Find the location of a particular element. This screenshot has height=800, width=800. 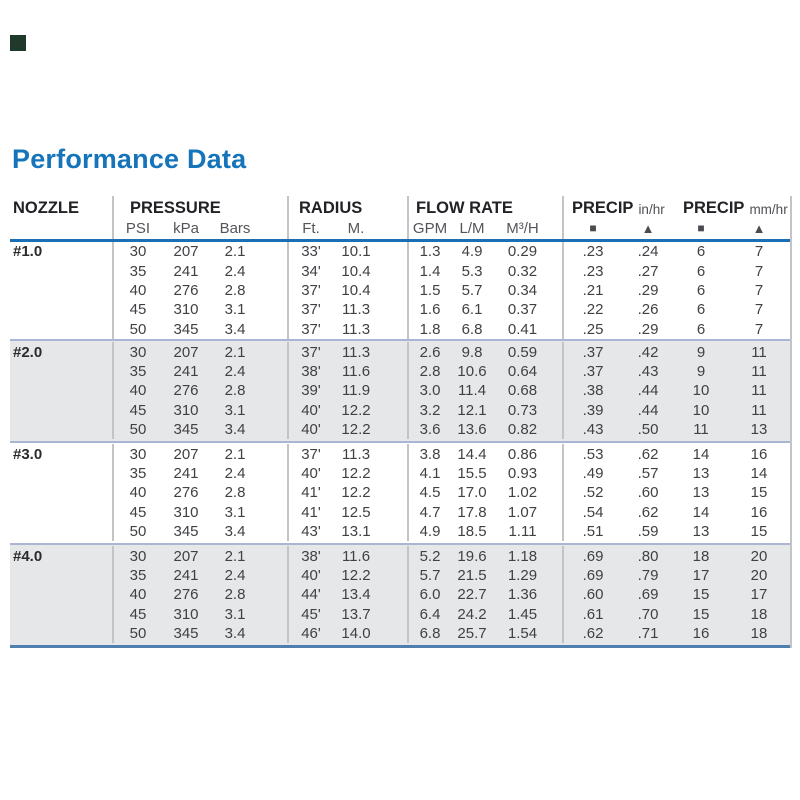

cell-gpm: 6.4 is located at coordinates (429, 614).